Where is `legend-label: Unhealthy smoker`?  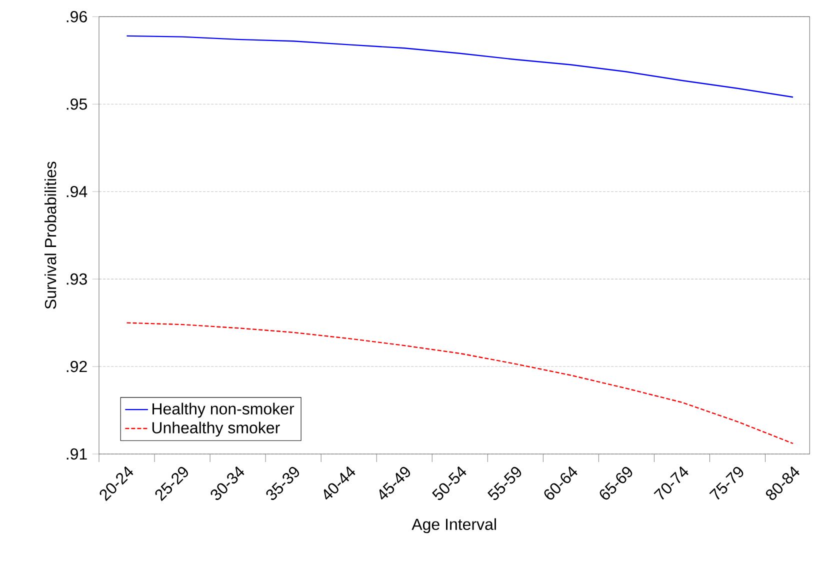
legend-label: Unhealthy smoker is located at coordinates (216, 429).